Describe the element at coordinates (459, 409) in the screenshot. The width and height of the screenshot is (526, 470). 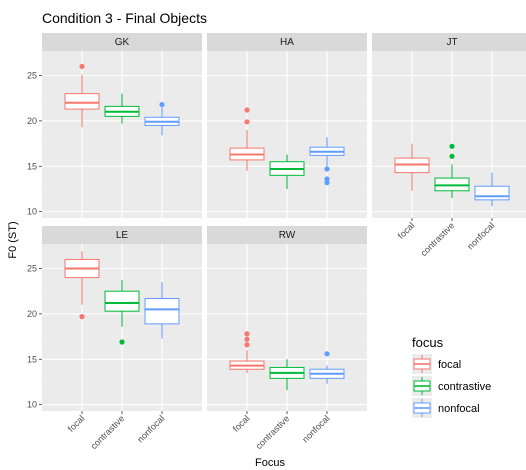
I see `legend-label: nonfocal` at that location.